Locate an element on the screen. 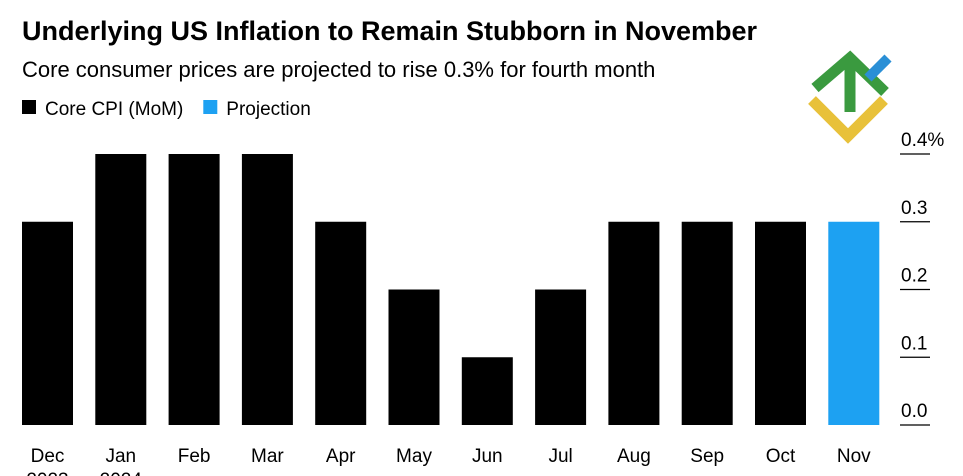 The image size is (963, 476). legend-label: Projection is located at coordinates (268, 109).